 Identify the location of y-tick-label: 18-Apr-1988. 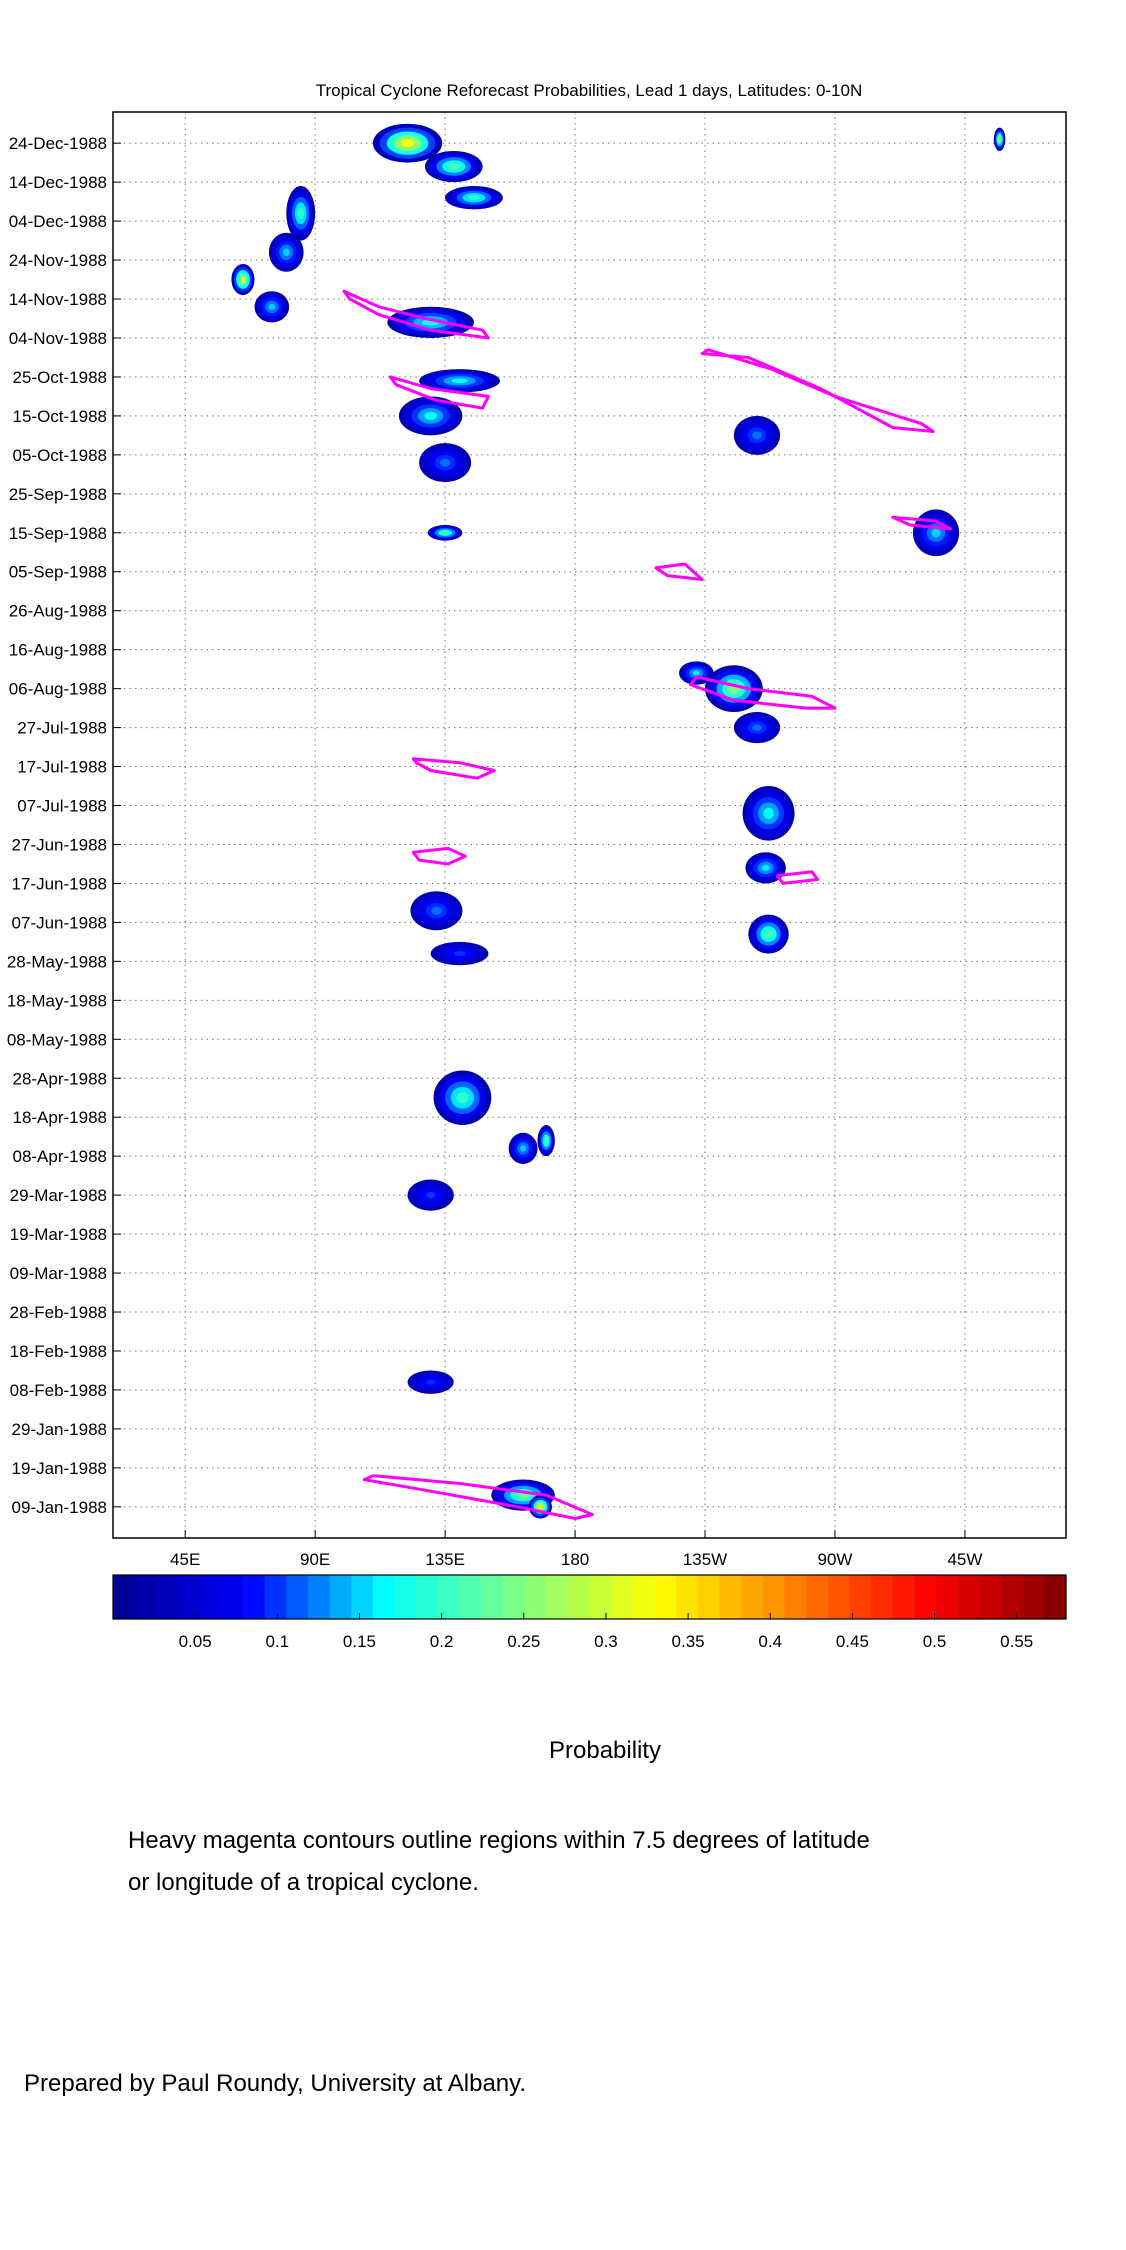
(59, 1117).